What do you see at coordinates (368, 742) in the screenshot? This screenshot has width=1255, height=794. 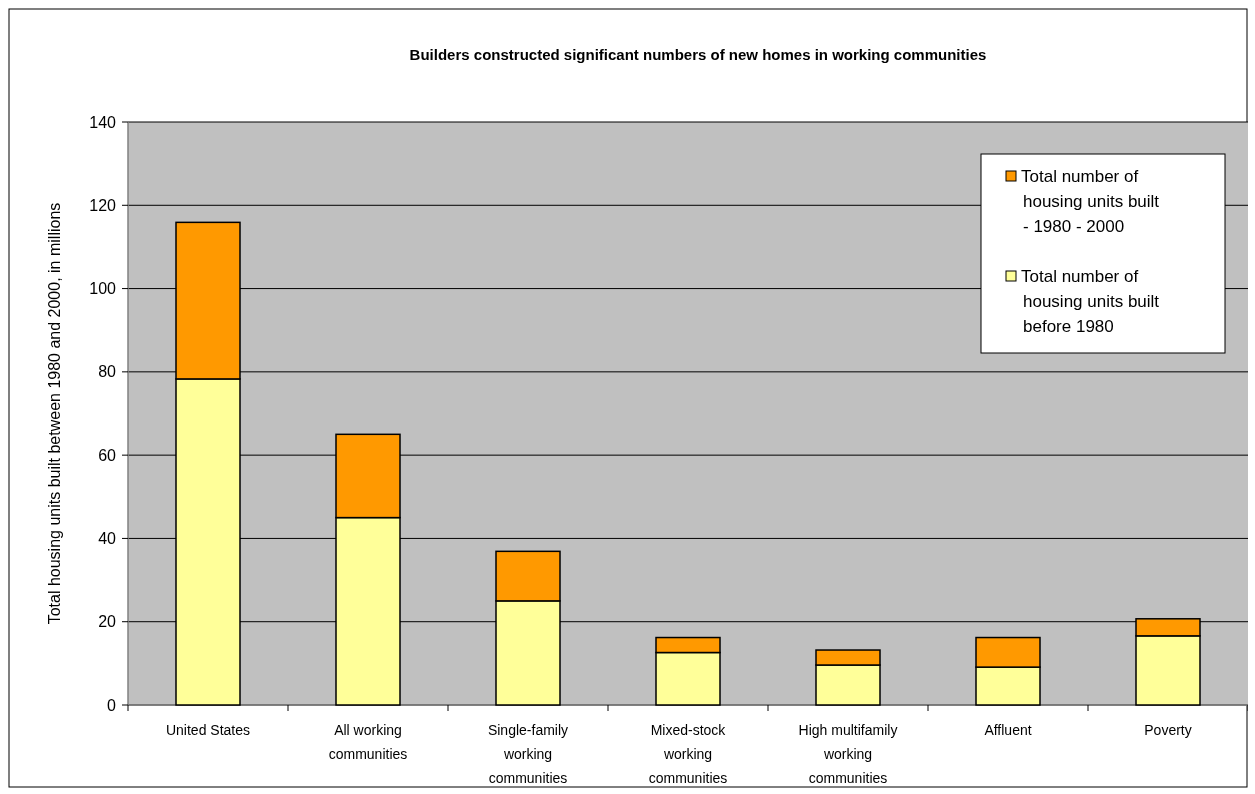 I see `x-tick-label: All working communities` at bounding box center [368, 742].